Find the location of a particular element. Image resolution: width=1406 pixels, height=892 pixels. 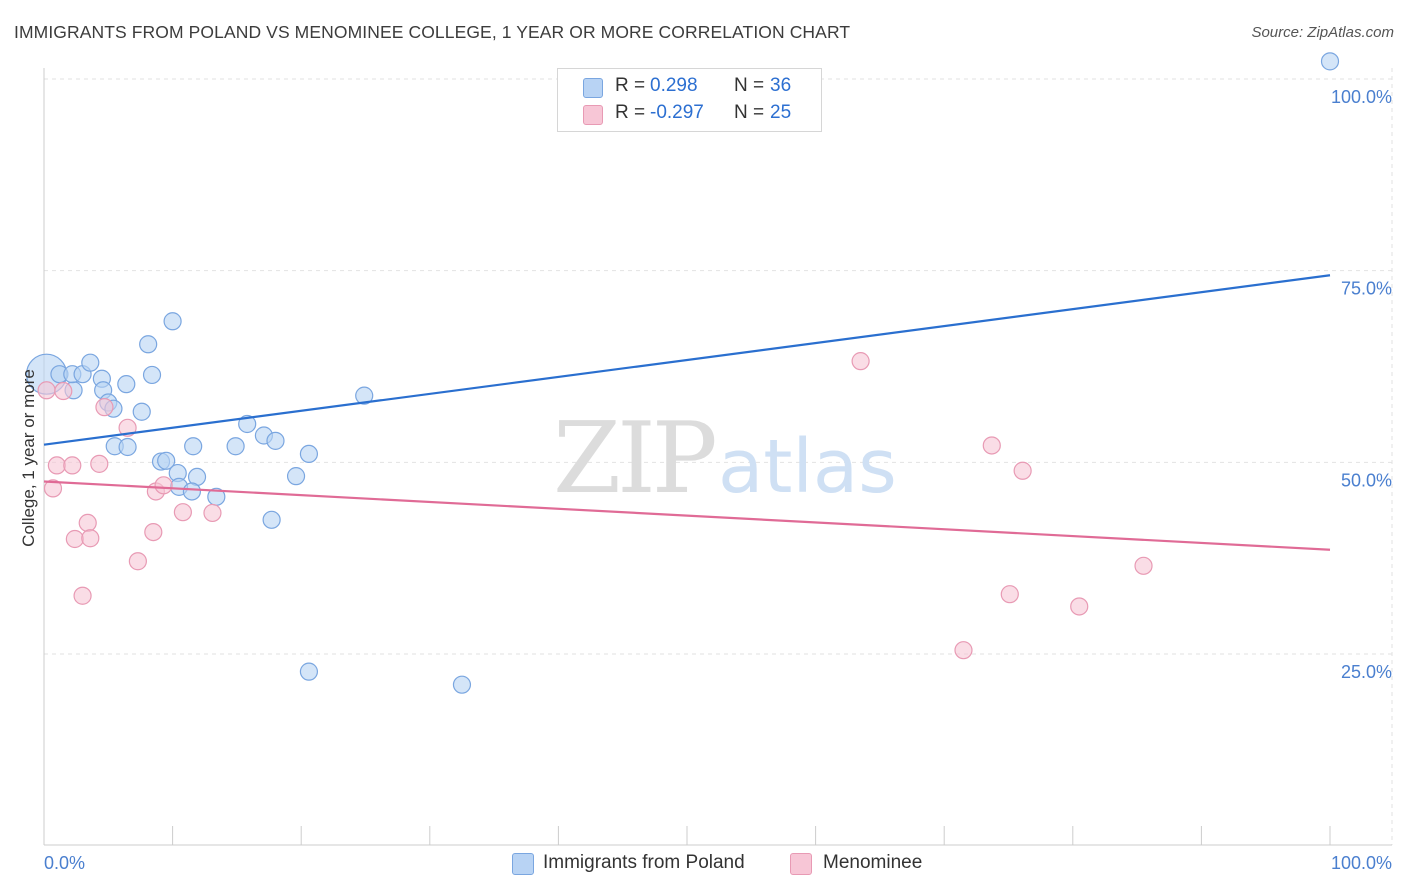

watermark-zip: ZIP is located at coordinates (634, 459).